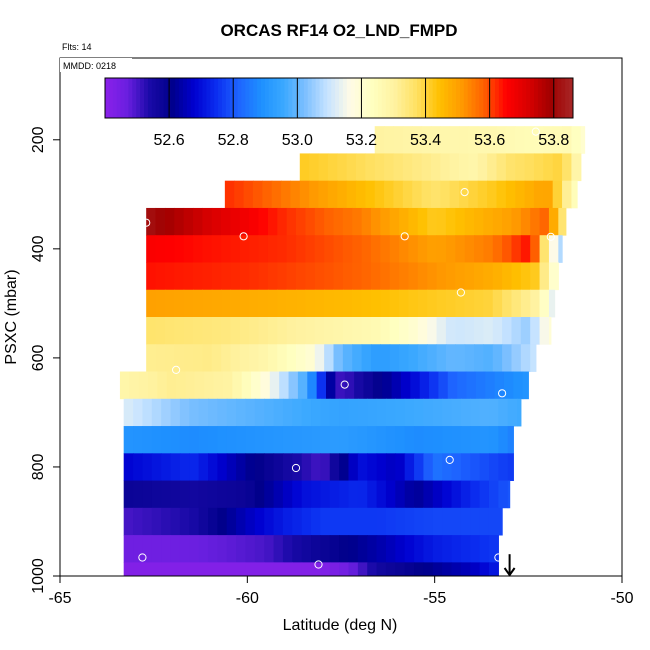  I want to click on colorbar-tick-label: 53.2, so click(361, 140).